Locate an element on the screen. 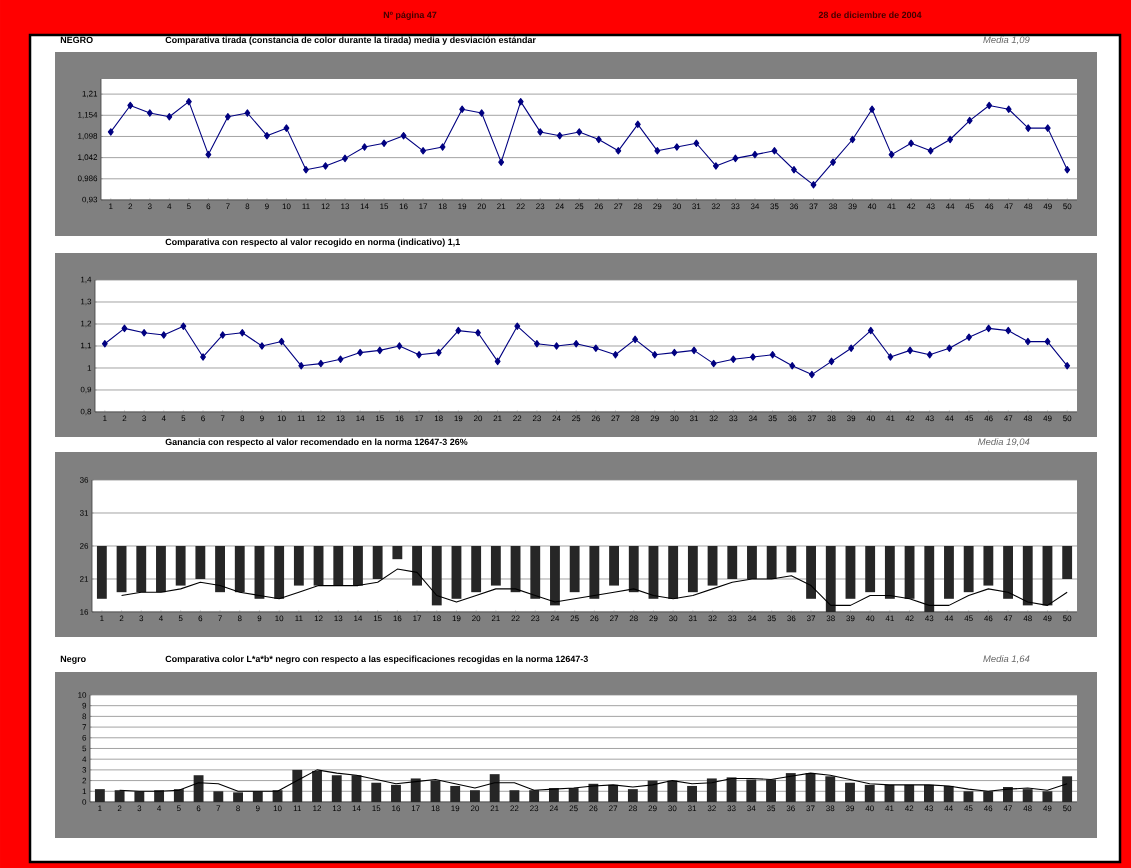  chart-title: Comparativa tirada (constancia de color durante la tirada) media y desviación estándar is located at coordinates (350, 40).